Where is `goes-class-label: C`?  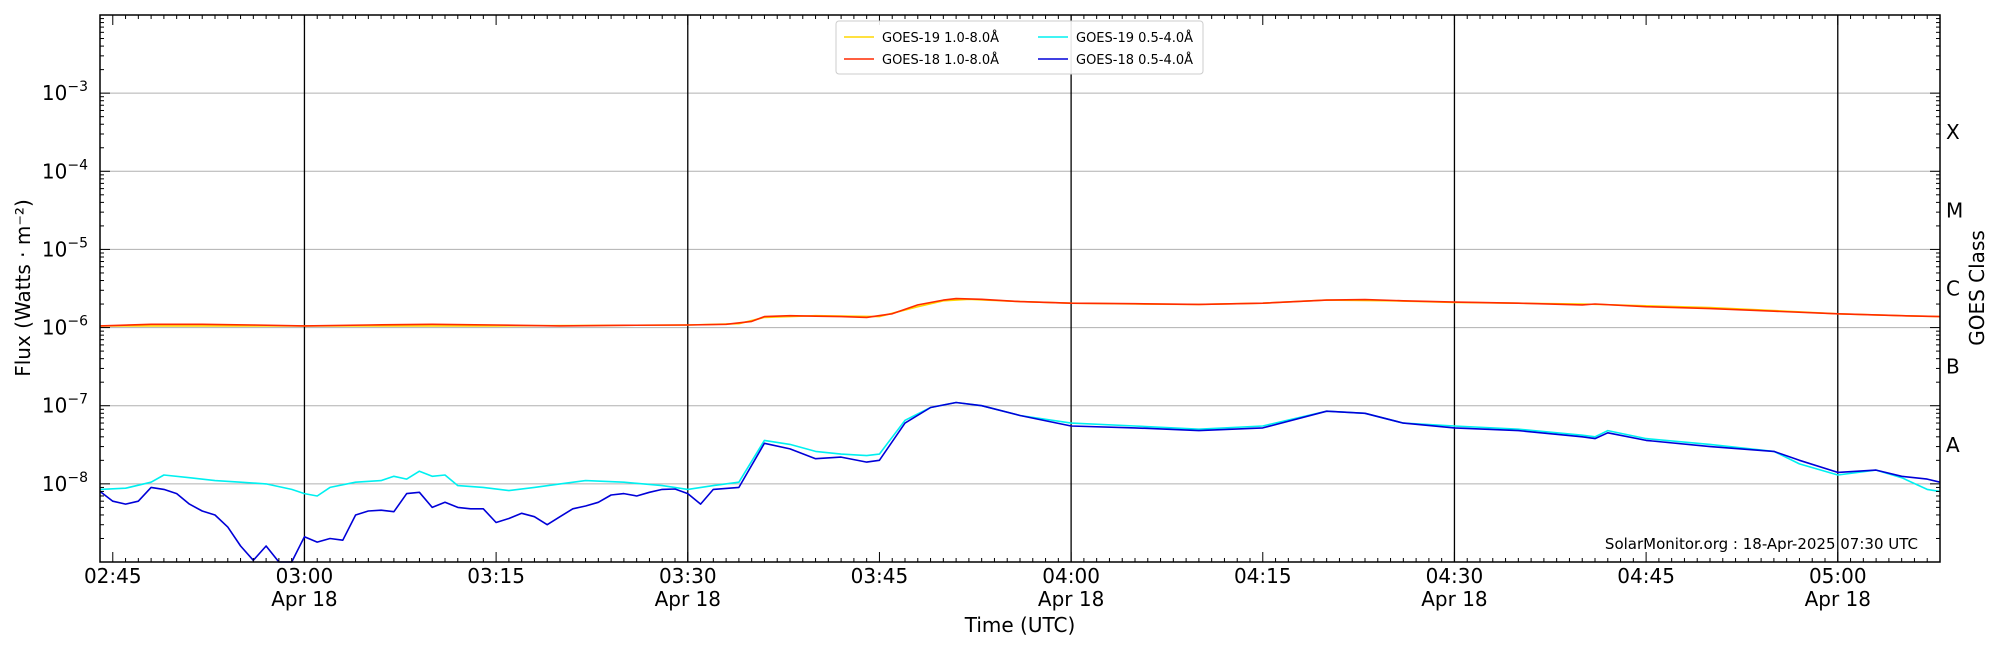 goes-class-label: C is located at coordinates (1953, 289).